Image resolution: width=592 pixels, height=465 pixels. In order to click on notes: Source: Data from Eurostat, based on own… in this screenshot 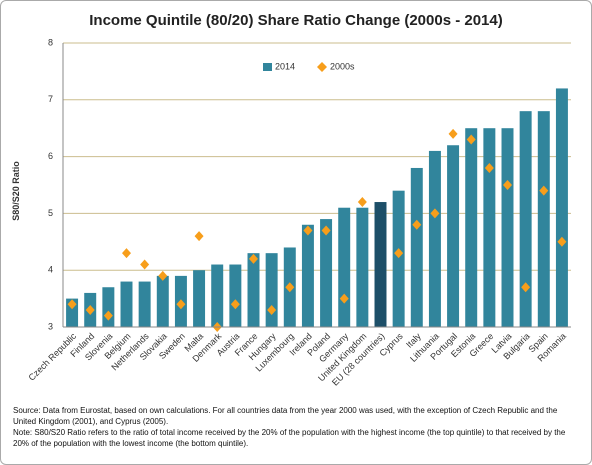, I will do `click(296, 428)`.